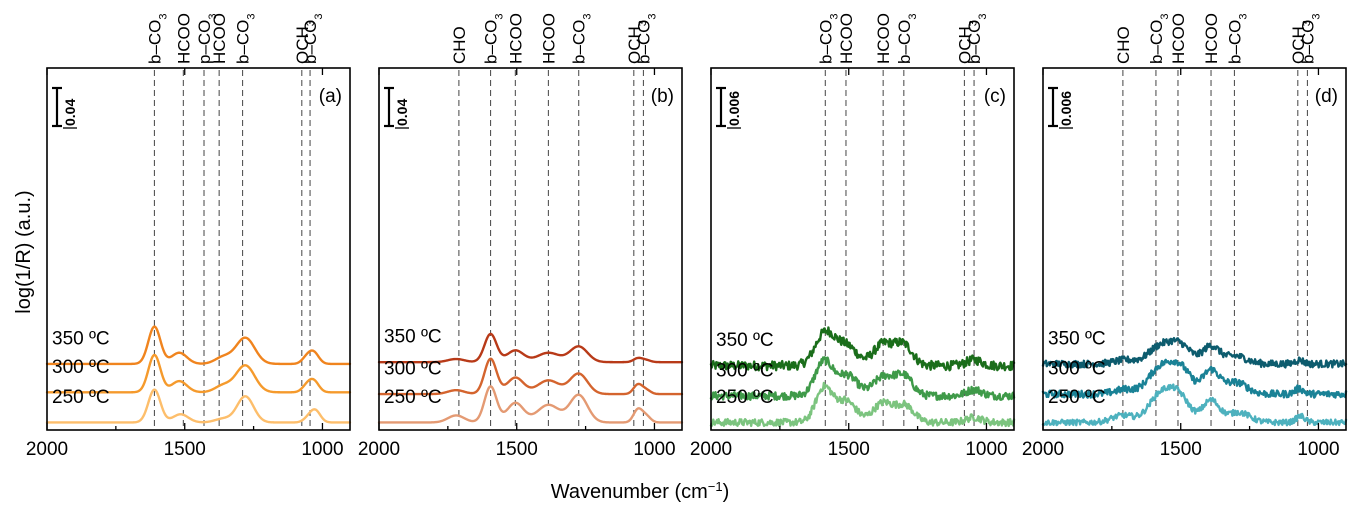  I want to click on panel-label: (c), so click(995, 96).